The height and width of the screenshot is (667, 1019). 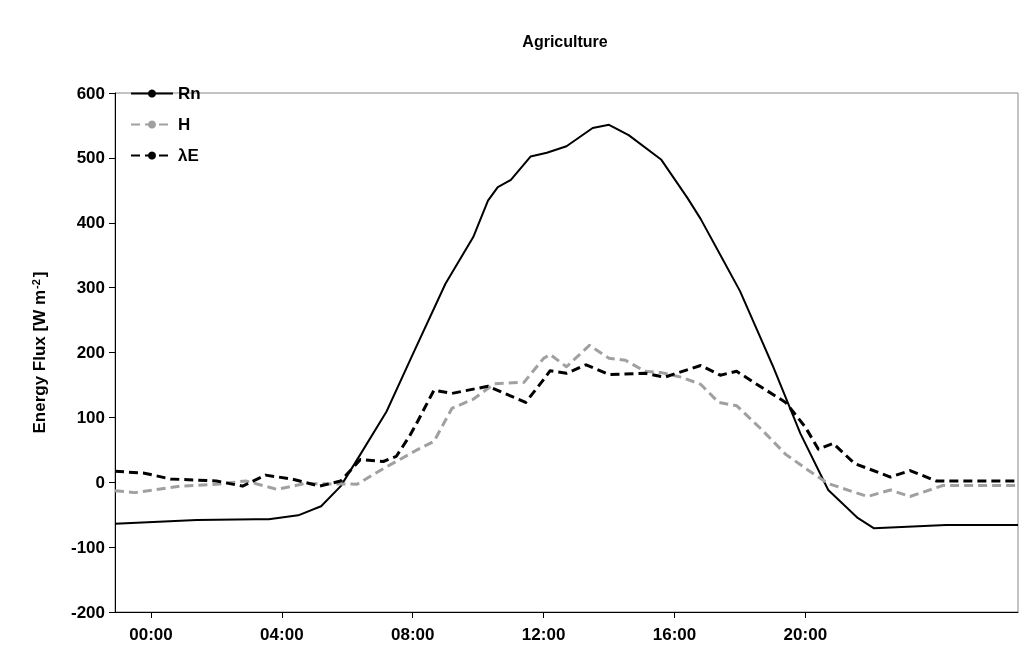 I want to click on y-tick-label: 200, so click(x=90, y=352).